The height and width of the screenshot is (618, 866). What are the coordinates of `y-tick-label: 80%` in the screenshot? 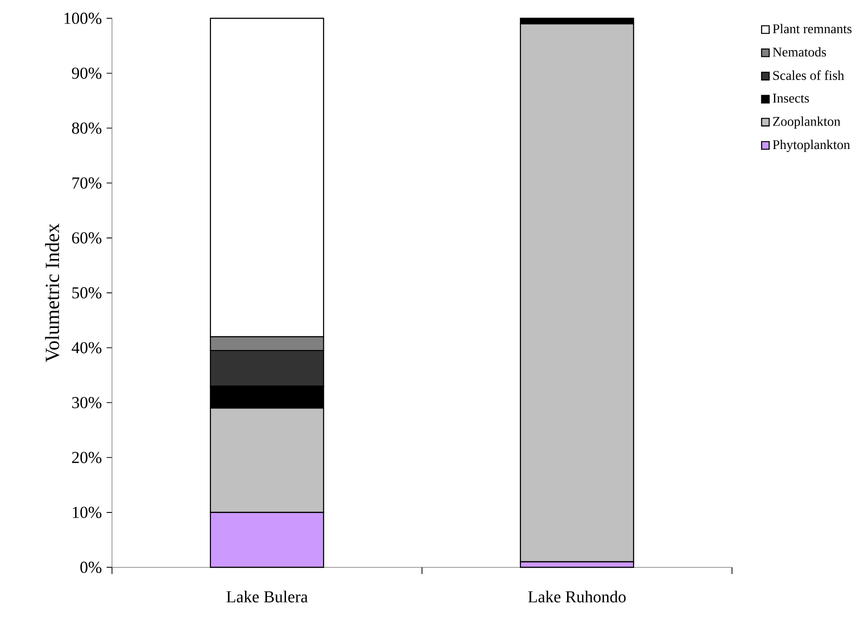 It's located at (87, 128).